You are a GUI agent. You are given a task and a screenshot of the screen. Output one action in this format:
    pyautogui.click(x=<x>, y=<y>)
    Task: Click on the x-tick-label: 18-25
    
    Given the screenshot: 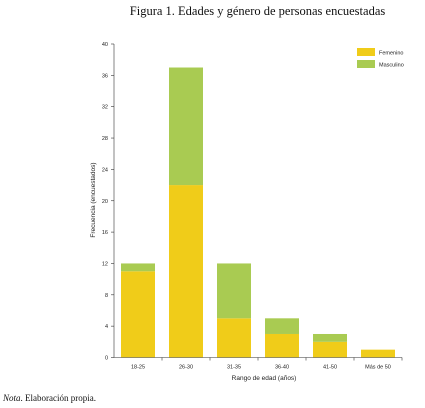 What is the action you would take?
    pyautogui.click(x=138, y=368)
    